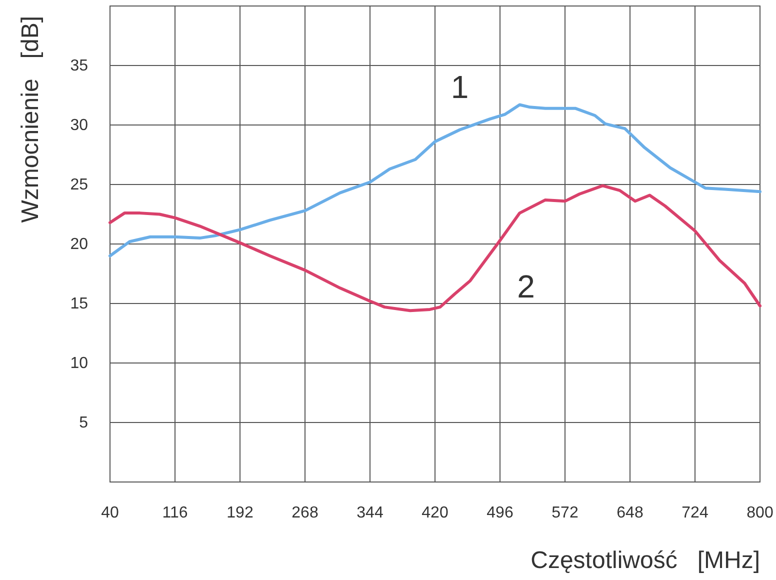 This screenshot has width=776, height=580. Describe the element at coordinates (459, 87) in the screenshot. I see `series-label: 1` at that location.